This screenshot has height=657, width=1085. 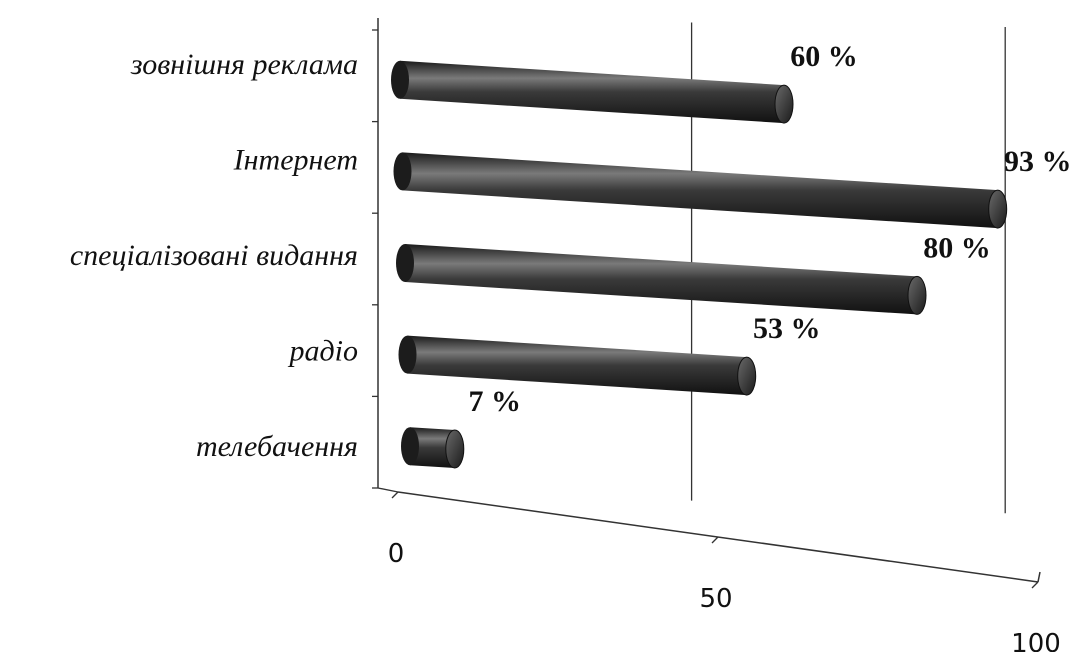 I want to click on x-tick-label: 100, so click(x=1036, y=640).